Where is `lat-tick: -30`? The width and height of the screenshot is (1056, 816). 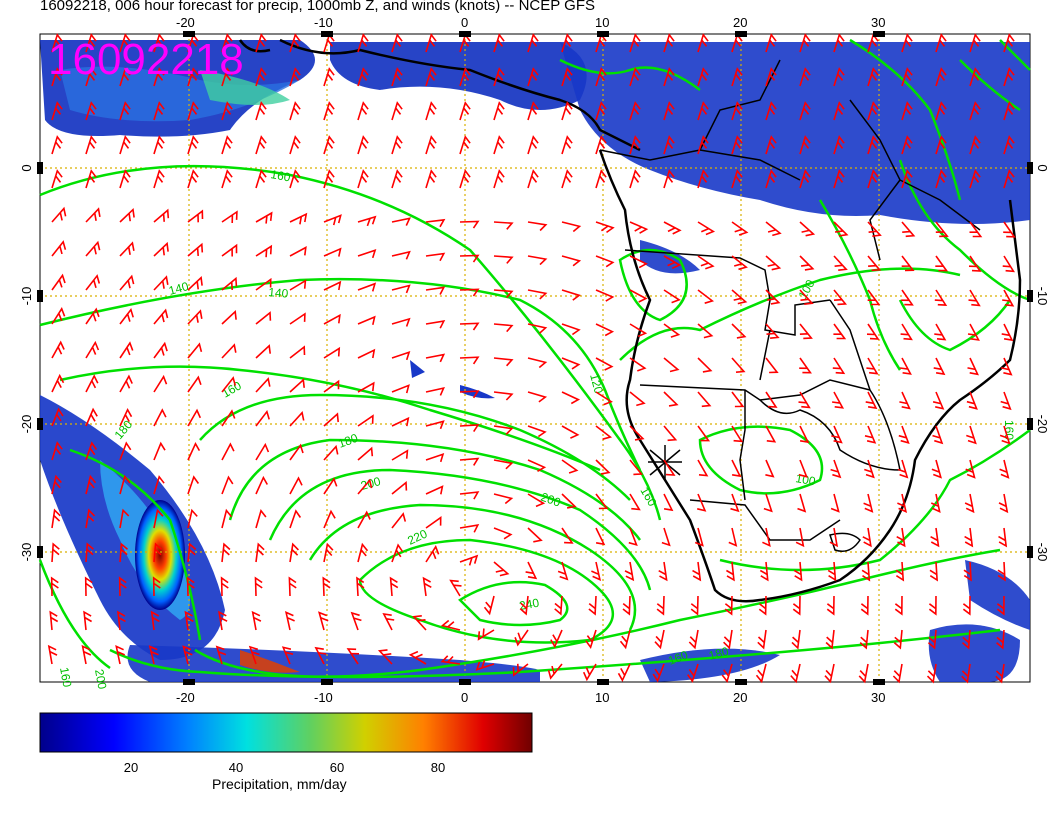 lat-tick: -30 is located at coordinates (1042, 552).